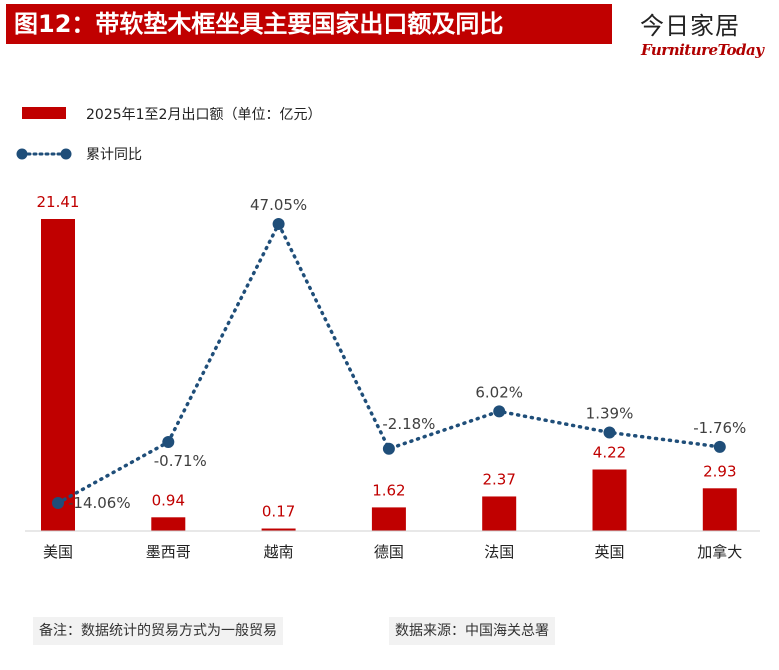 Image resolution: width=779 pixels, height=670 pixels. I want to click on legend-line-label: 累计同比, so click(114, 155).